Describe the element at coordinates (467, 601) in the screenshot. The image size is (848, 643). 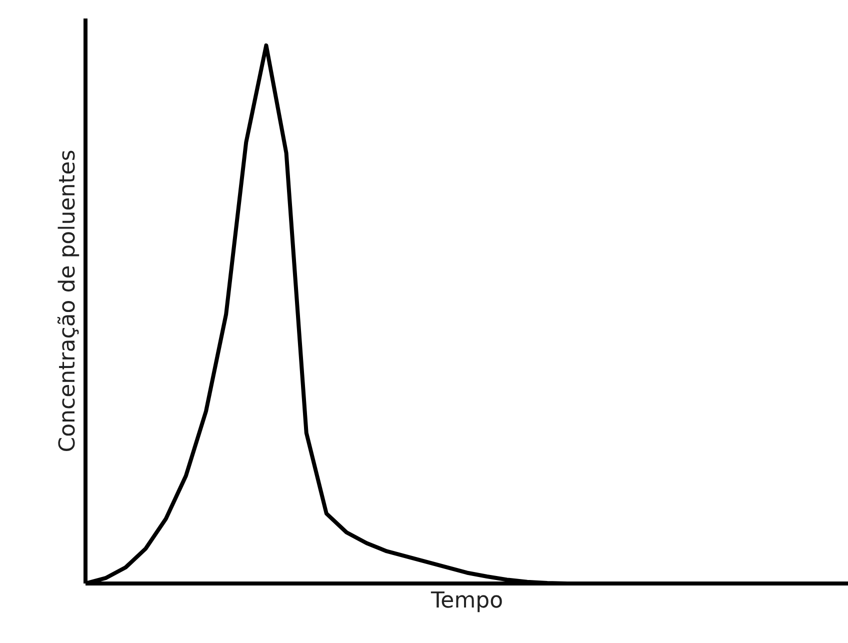
I see `x-axis-title: Tempo` at that location.